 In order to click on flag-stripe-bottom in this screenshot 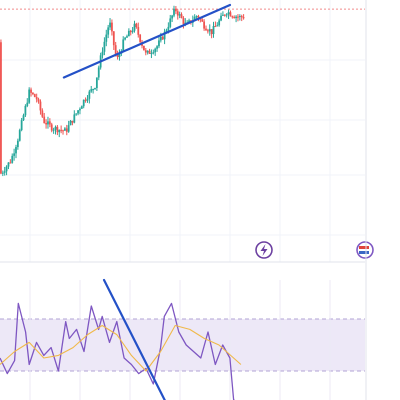, I will do `click(364, 252)`.